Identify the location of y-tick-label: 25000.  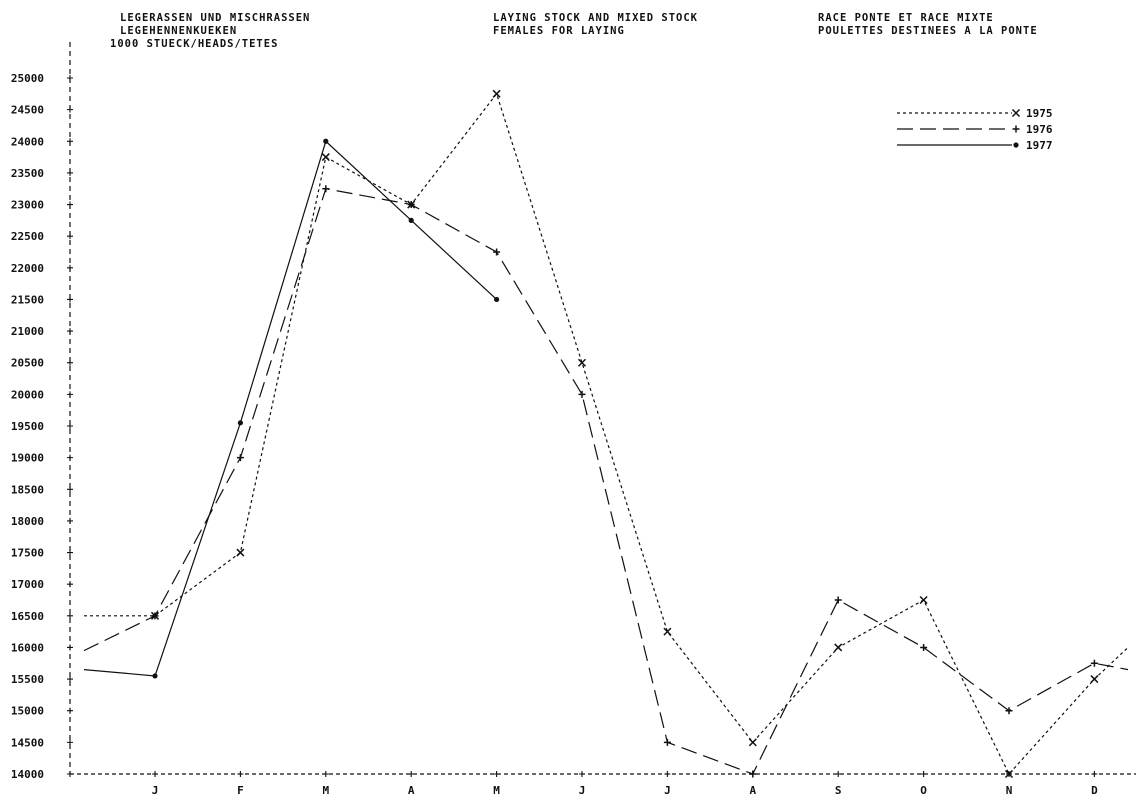
(27, 78).